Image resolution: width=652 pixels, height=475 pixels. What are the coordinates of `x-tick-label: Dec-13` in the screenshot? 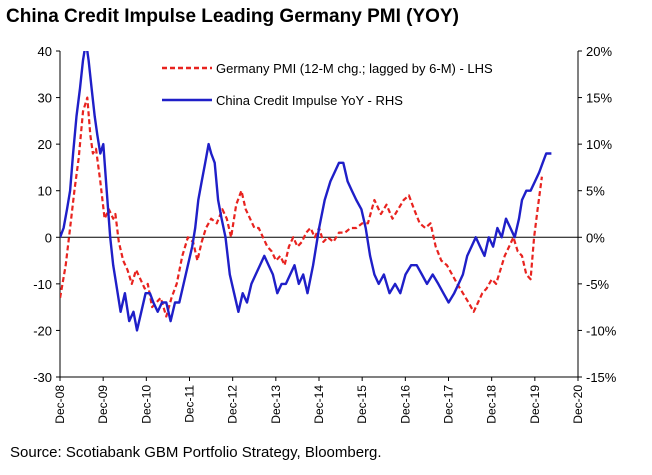 It's located at (276, 404).